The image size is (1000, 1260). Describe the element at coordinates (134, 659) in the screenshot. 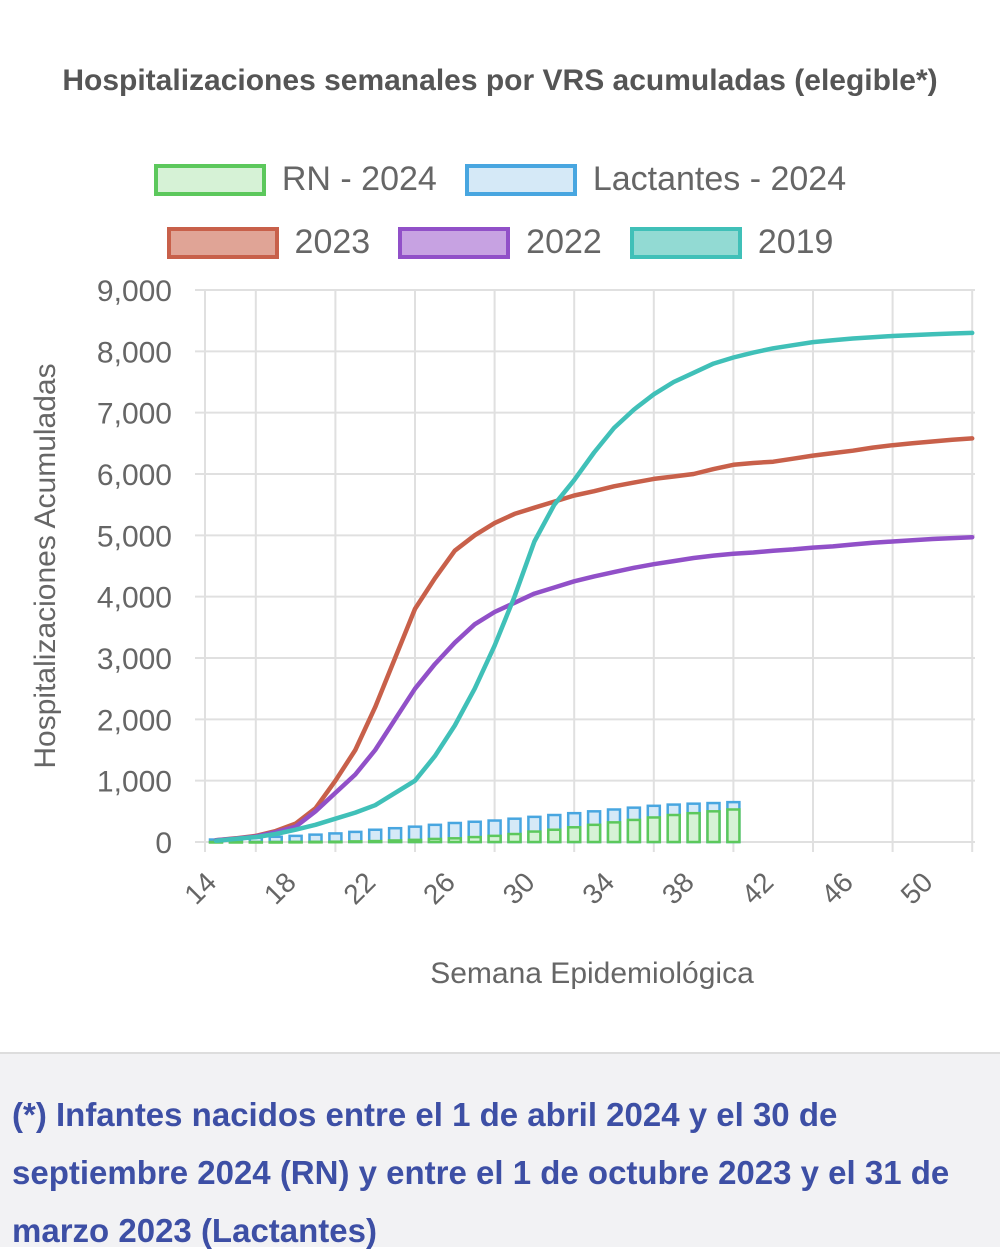

I see `y-tick-label: 3,000` at that location.